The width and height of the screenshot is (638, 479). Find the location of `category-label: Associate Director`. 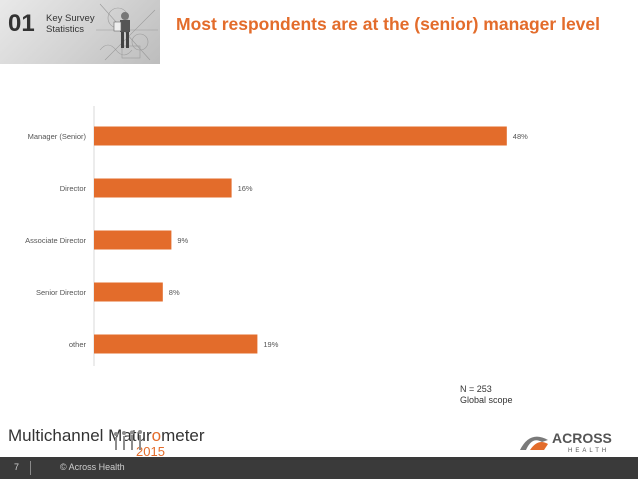

category-label: Associate Director is located at coordinates (55, 240).